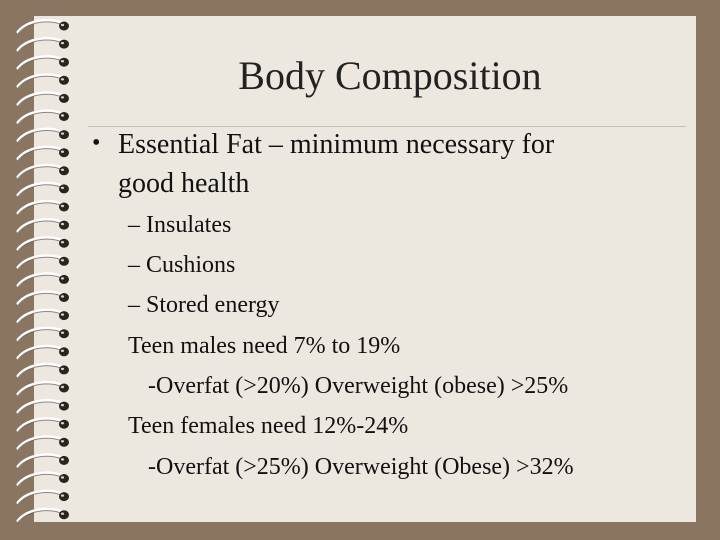 The height and width of the screenshot is (540, 720). What do you see at coordinates (387, 126) in the screenshot?
I see `title-divider` at bounding box center [387, 126].